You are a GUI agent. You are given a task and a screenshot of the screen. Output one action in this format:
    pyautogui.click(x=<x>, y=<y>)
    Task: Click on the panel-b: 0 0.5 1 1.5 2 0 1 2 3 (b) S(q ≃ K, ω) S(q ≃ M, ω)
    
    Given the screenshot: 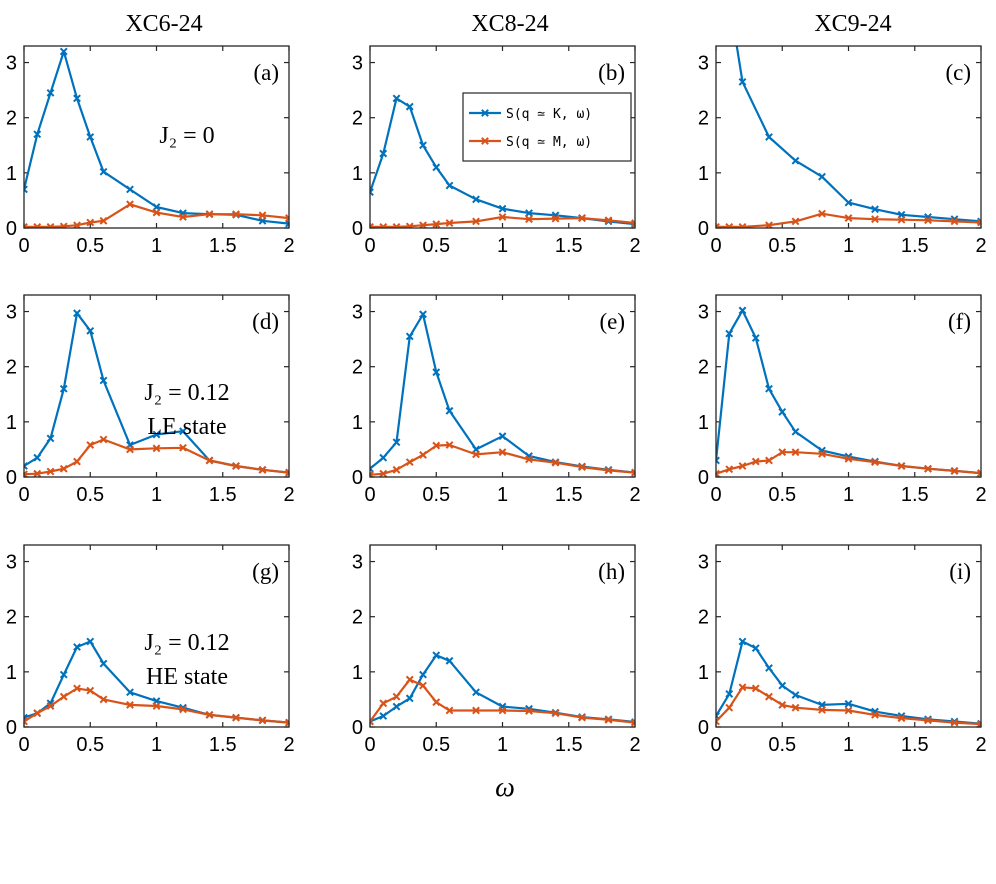 What is the action you would take?
    pyautogui.click(x=496, y=151)
    